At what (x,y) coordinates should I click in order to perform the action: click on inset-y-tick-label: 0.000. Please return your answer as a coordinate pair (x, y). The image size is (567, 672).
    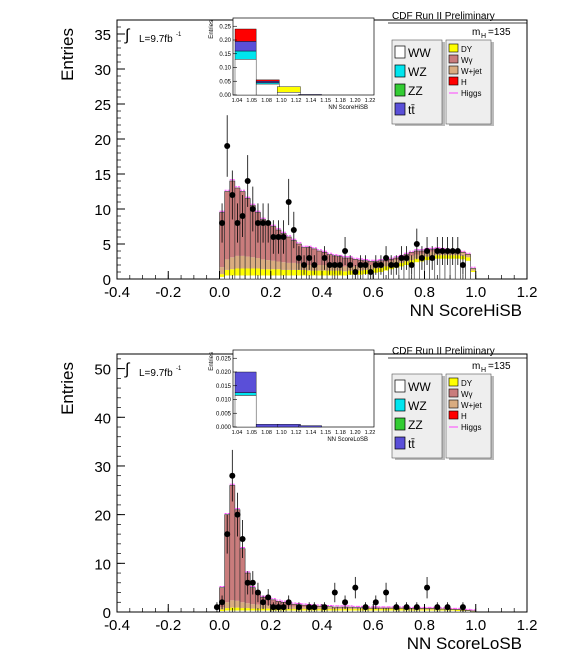
    Looking at the image, I should click on (224, 428).